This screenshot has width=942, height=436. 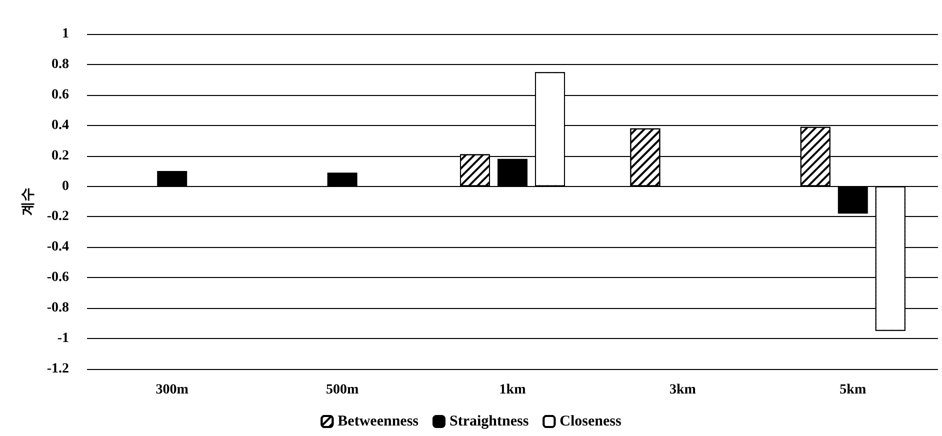 What do you see at coordinates (342, 390) in the screenshot?
I see `x-tick-label: 500m` at bounding box center [342, 390].